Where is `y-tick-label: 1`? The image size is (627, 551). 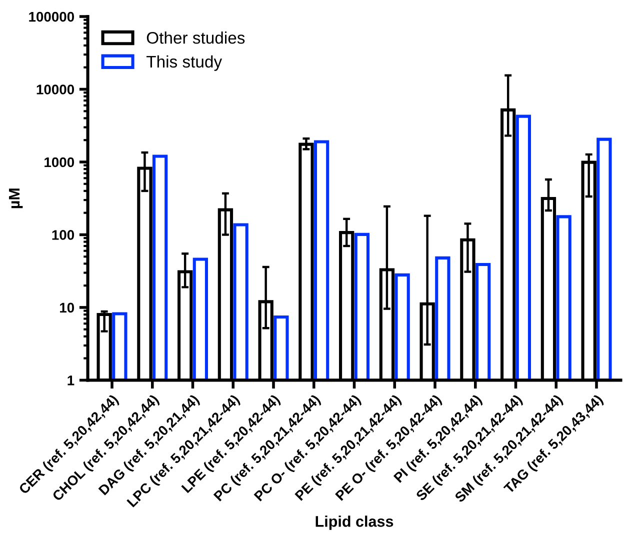
y-tick-label: 1 is located at coordinates (71, 381).